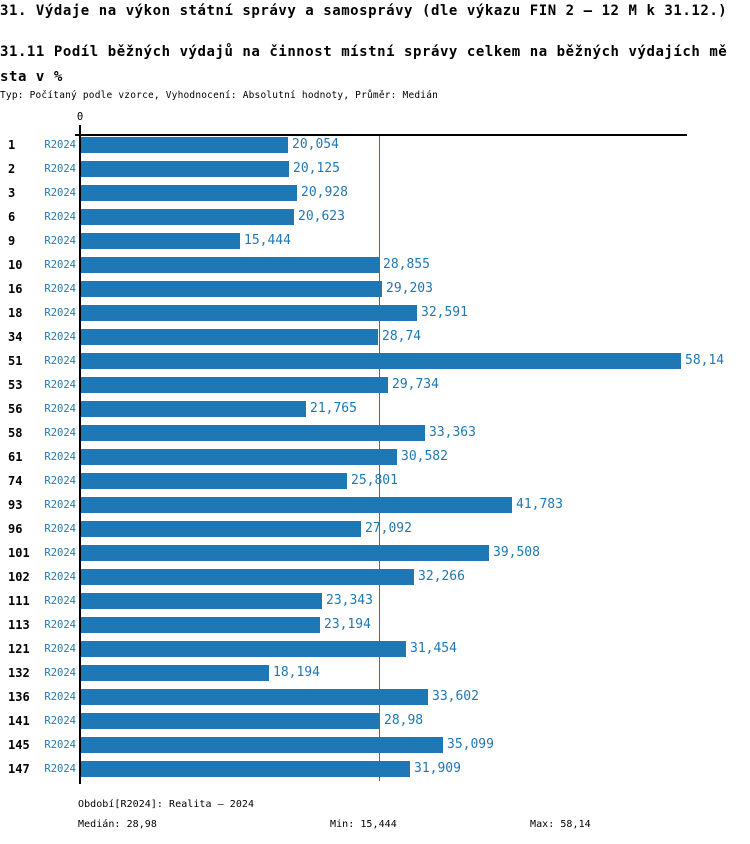  What do you see at coordinates (409, 288) in the screenshot?
I see `bar-value-label: 29,203` at bounding box center [409, 288].